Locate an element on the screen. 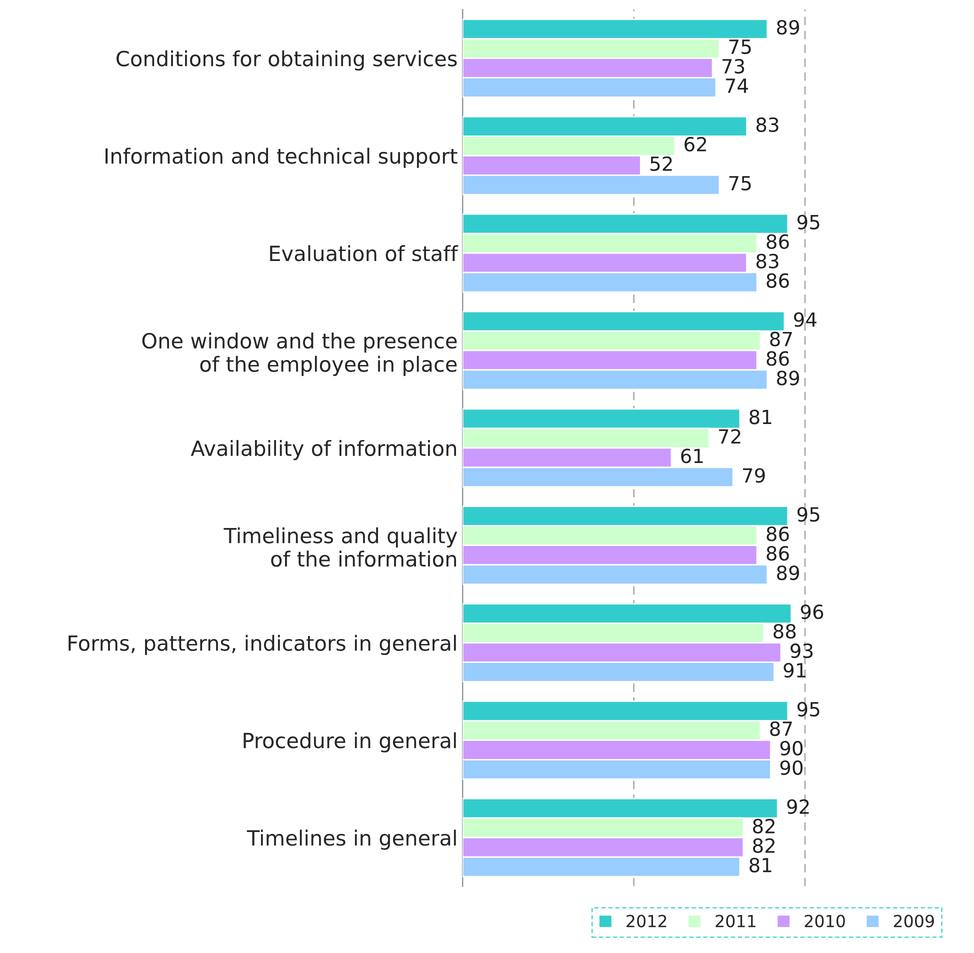  data-label: 74 is located at coordinates (737, 85).